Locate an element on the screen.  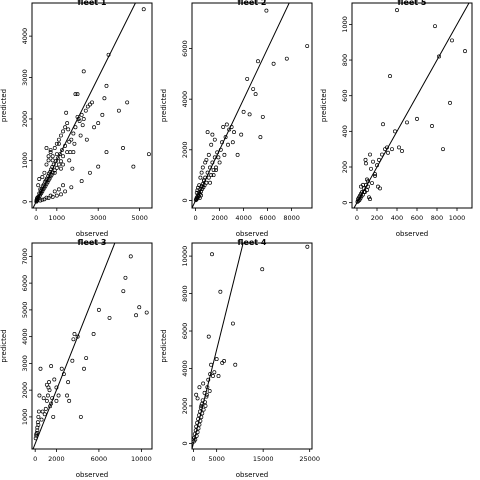
x-tick-label: 600 is located at coordinates (417, 218).